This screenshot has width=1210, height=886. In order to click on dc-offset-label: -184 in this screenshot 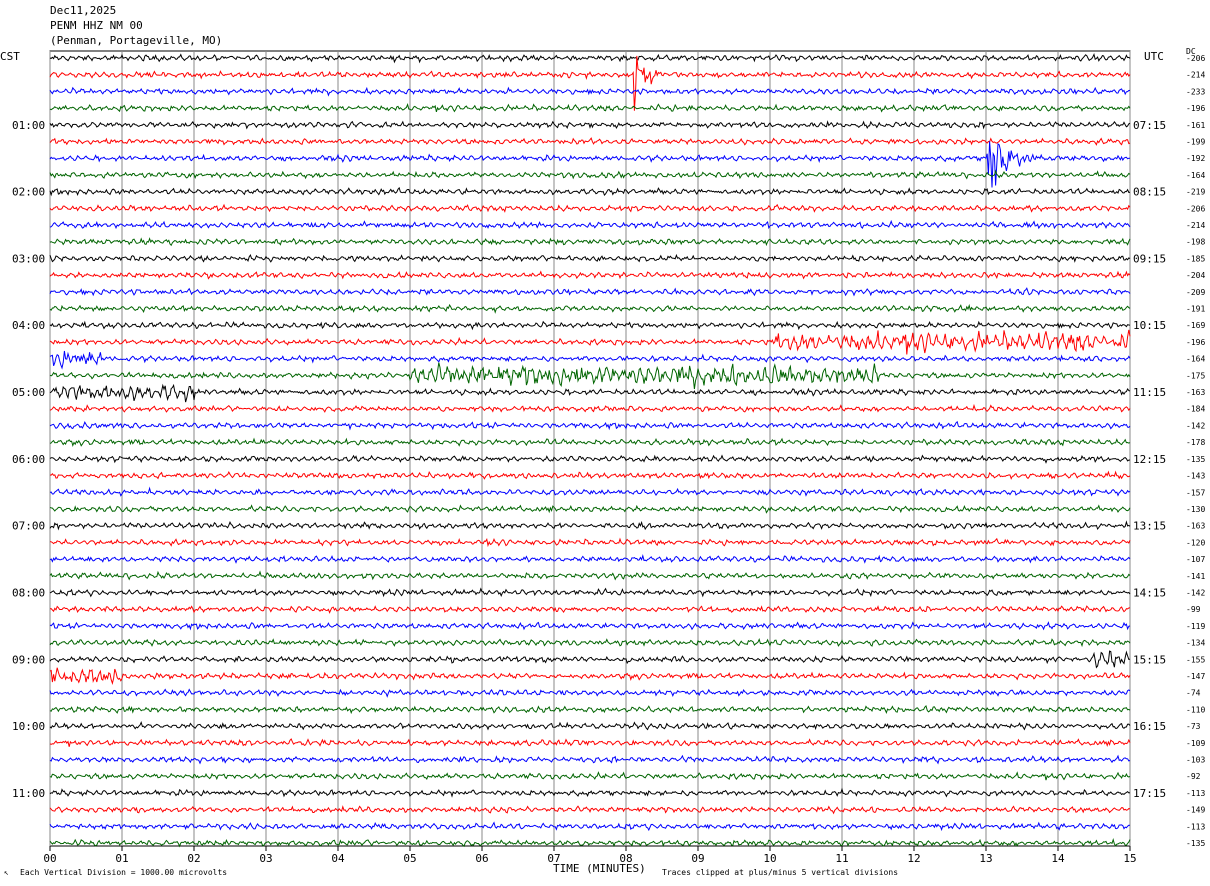, I will do `click(1195, 409)`.